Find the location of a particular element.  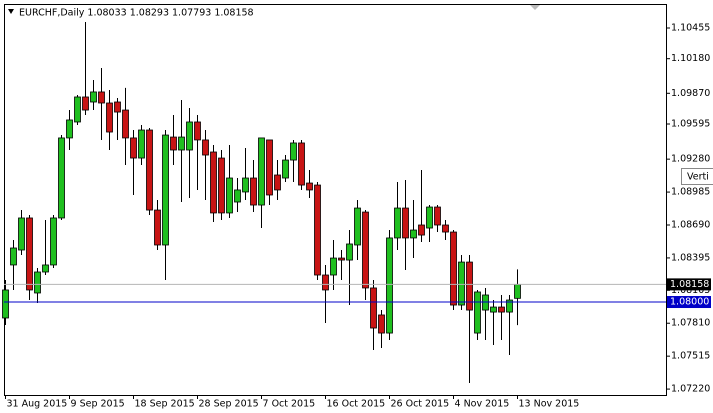

y-tick-label: 1.07220 is located at coordinates (690, 389).